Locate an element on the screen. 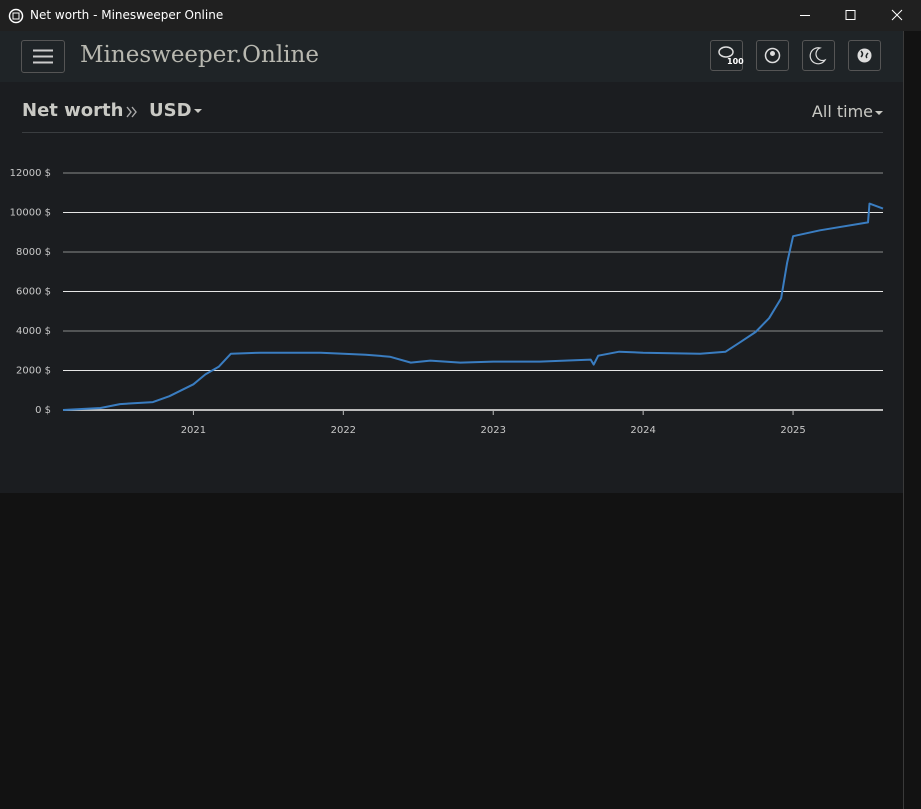  x-tick-label: 2023 is located at coordinates (493, 430).